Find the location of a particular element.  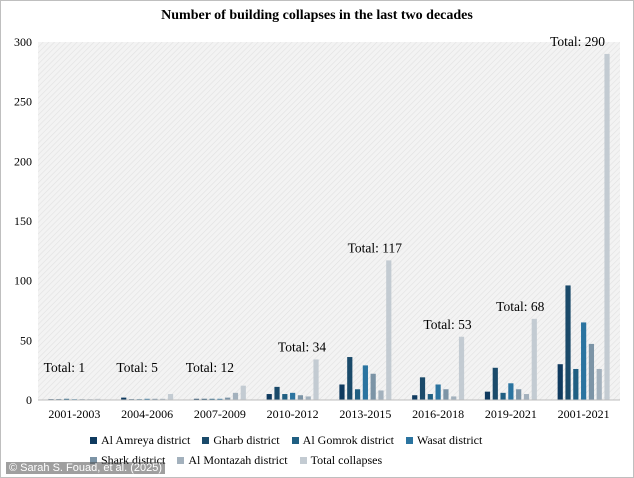

total-label: Total: 117 is located at coordinates (375, 247).